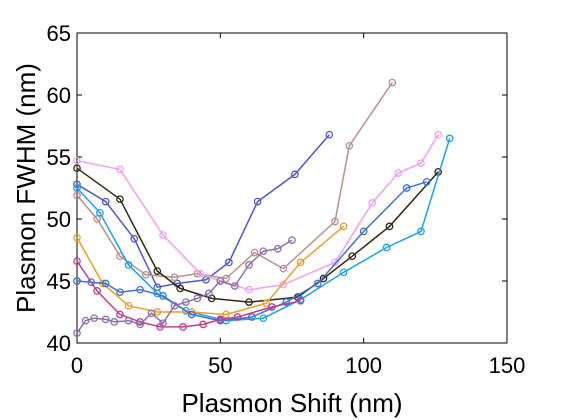 This screenshot has width=561, height=420. What do you see at coordinates (77, 365) in the screenshot?
I see `x-tick-label: 0` at bounding box center [77, 365].